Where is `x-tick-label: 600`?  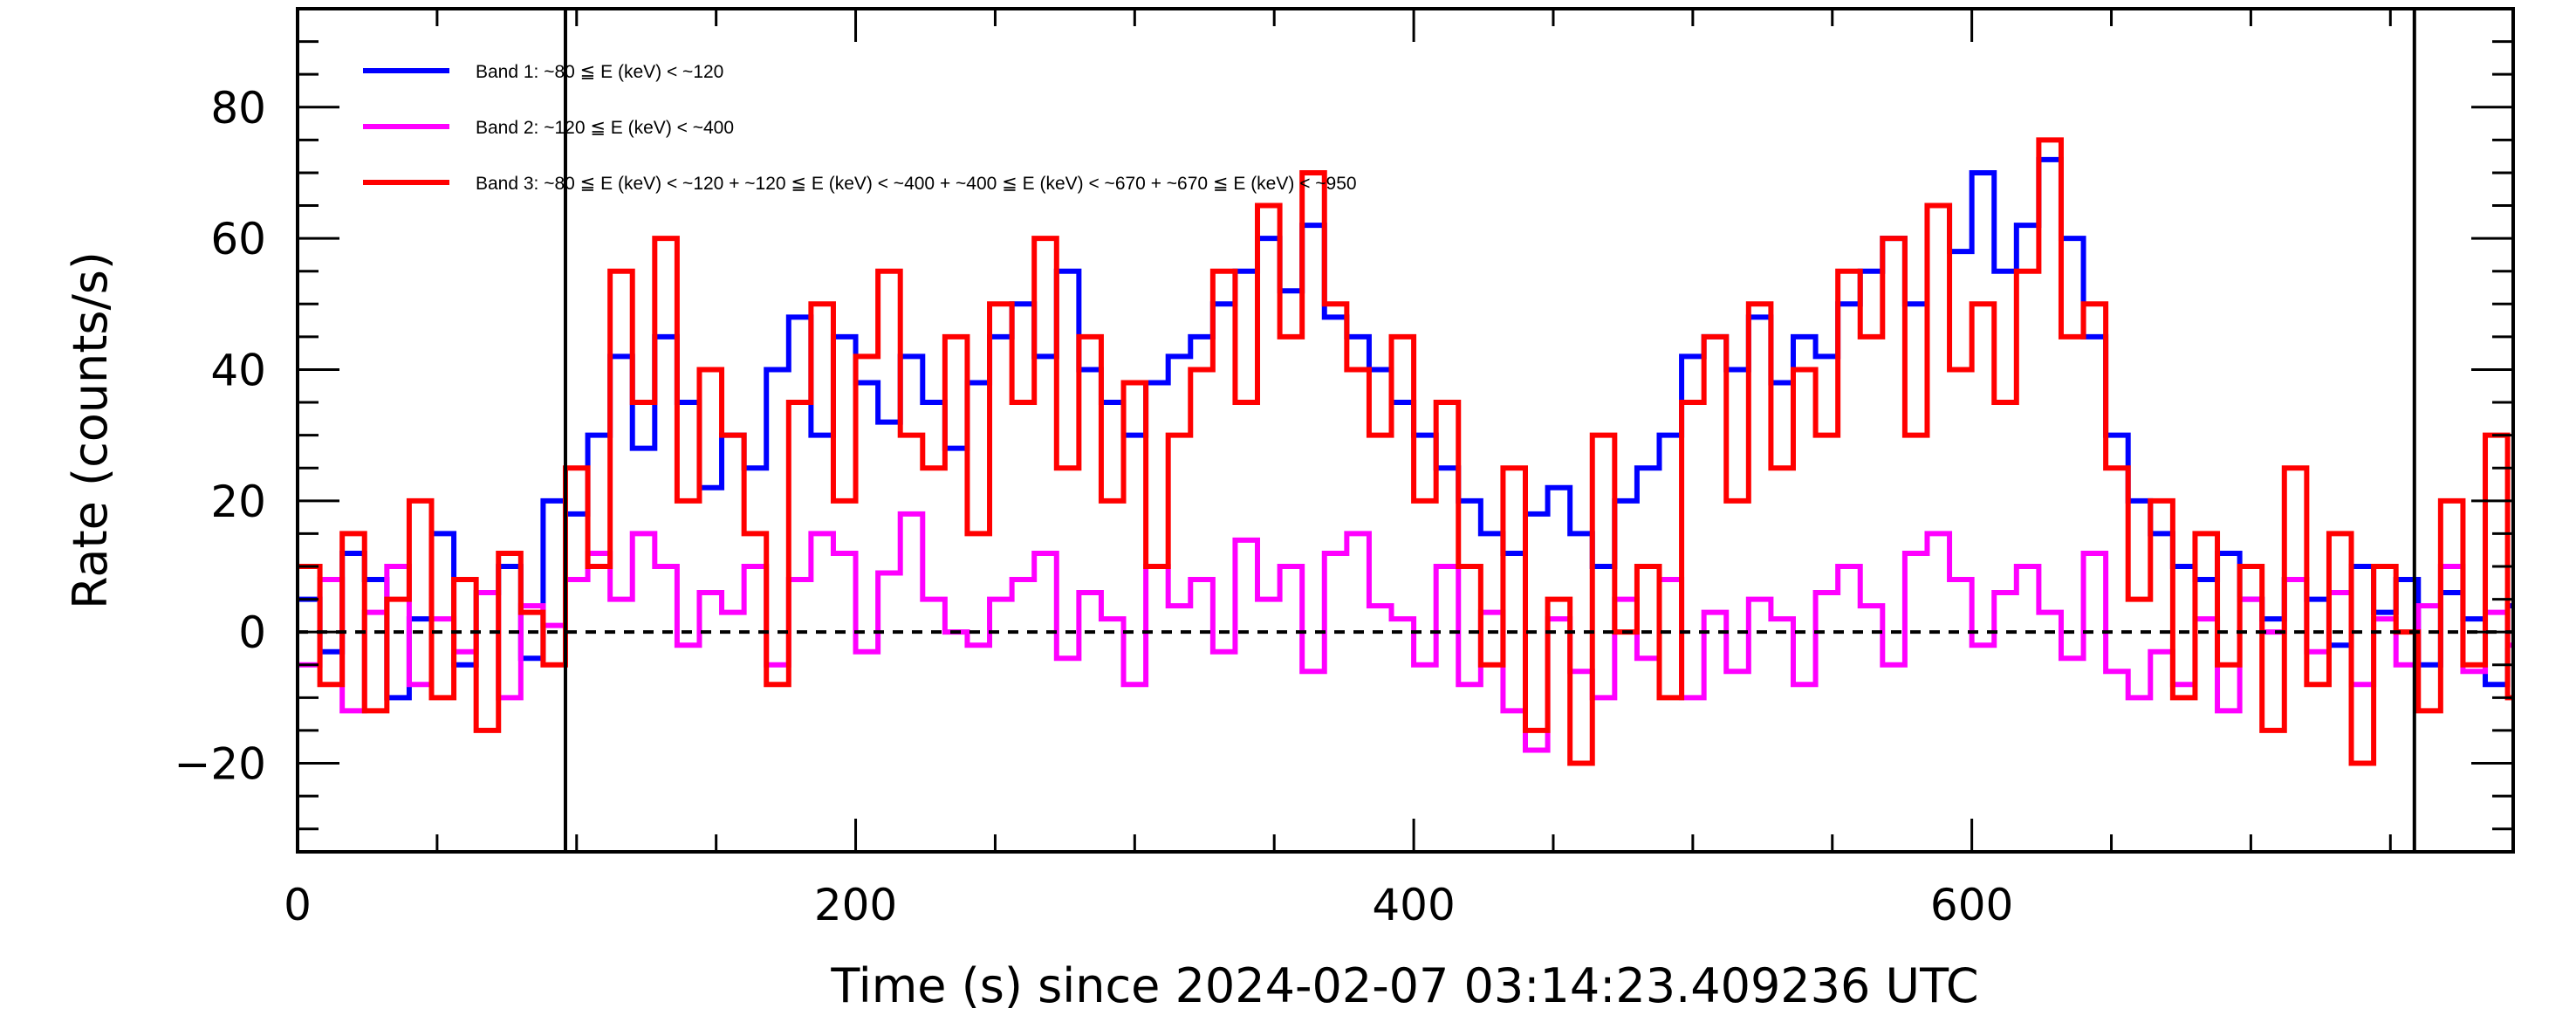 x-tick-label: 600 is located at coordinates (1971, 905).